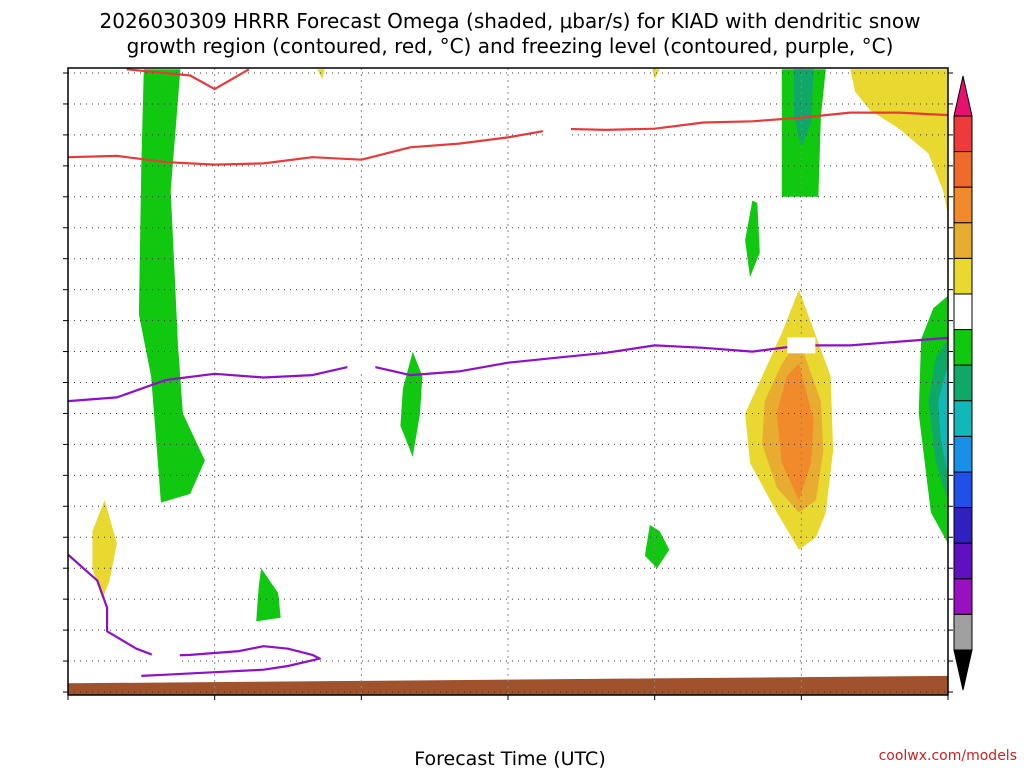  I want to click on freezing-contour-label-3-bg, so click(165, 656).